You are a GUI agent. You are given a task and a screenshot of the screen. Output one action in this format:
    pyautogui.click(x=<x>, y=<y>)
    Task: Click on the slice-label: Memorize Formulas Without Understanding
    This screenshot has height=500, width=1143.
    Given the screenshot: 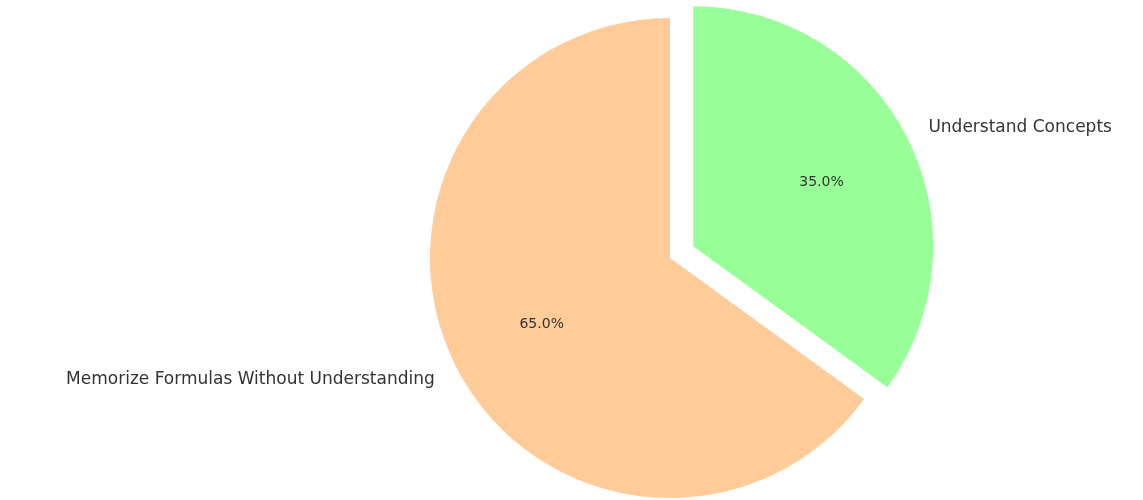 What is the action you would take?
    pyautogui.click(x=250, y=377)
    